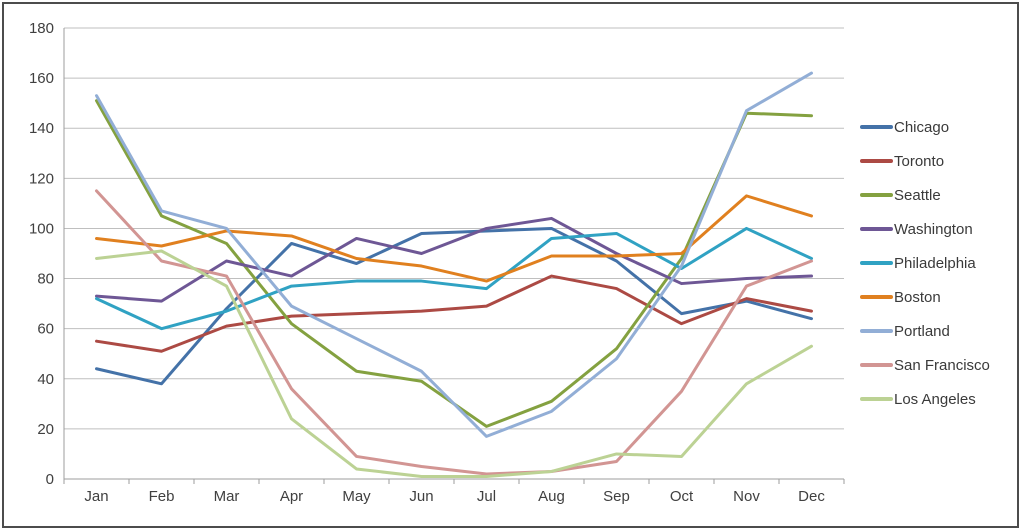 The image size is (1021, 530). What do you see at coordinates (45, 429) in the screenshot?
I see `y-axis-label: 20` at bounding box center [45, 429].